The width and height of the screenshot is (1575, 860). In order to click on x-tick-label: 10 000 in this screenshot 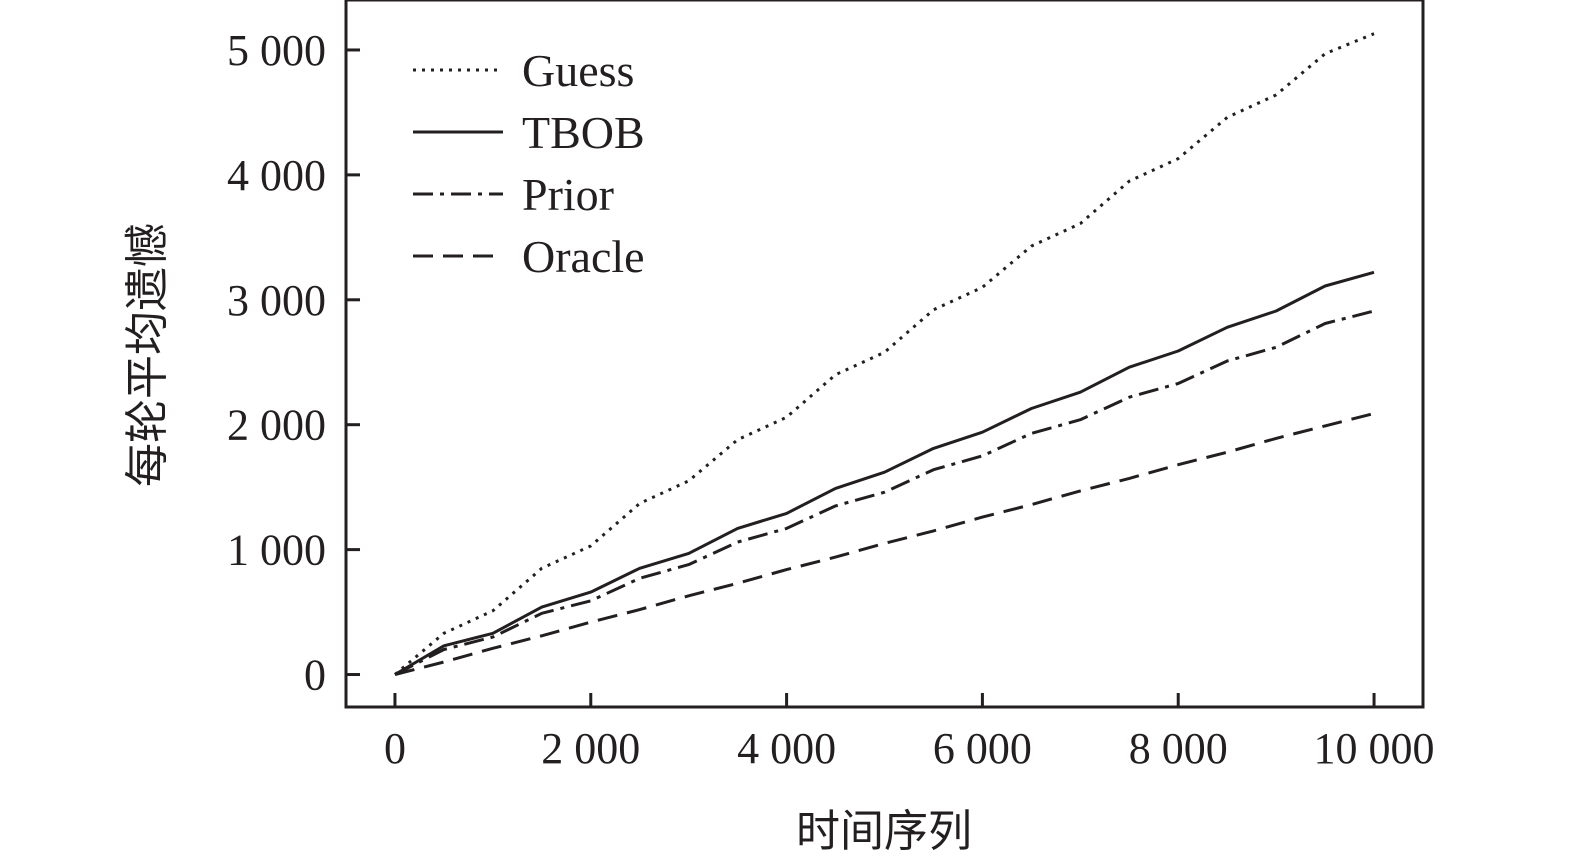, I will do `click(1374, 748)`.